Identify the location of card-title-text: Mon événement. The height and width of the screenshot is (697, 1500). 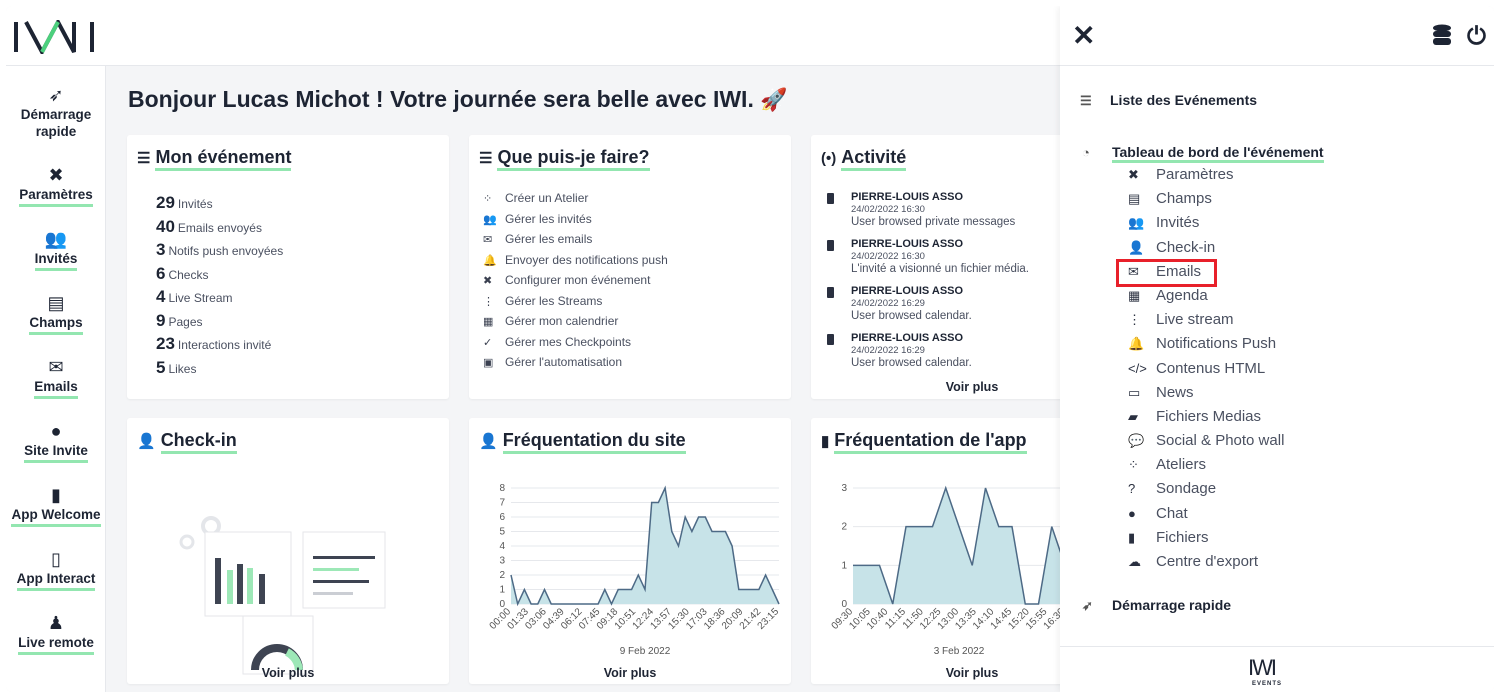
(223, 159).